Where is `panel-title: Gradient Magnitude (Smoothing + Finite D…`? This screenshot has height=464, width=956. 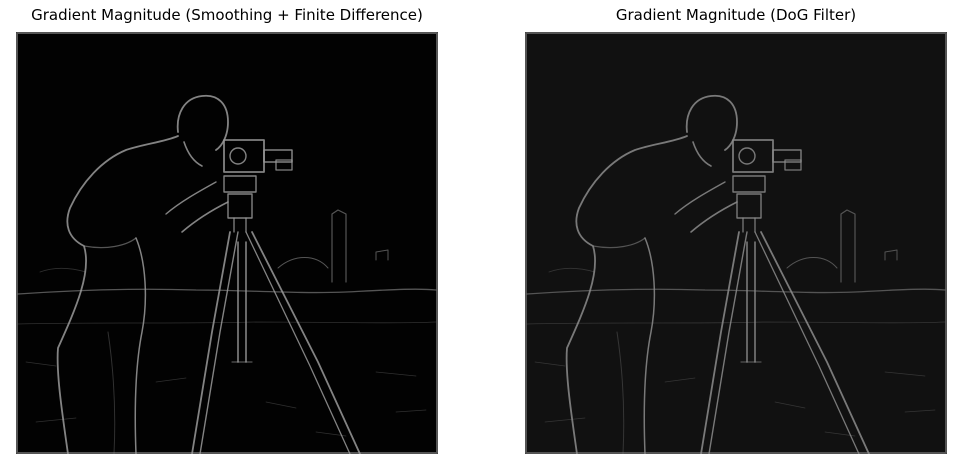 panel-title: Gradient Magnitude (Smoothing + Finite D… is located at coordinates (227, 15).